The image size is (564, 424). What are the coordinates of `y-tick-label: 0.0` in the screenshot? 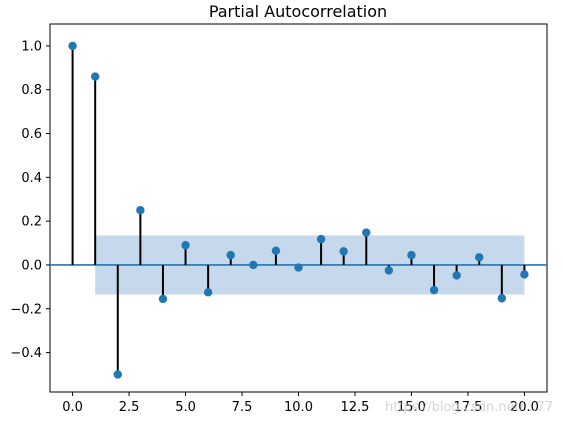 It's located at (31, 265).